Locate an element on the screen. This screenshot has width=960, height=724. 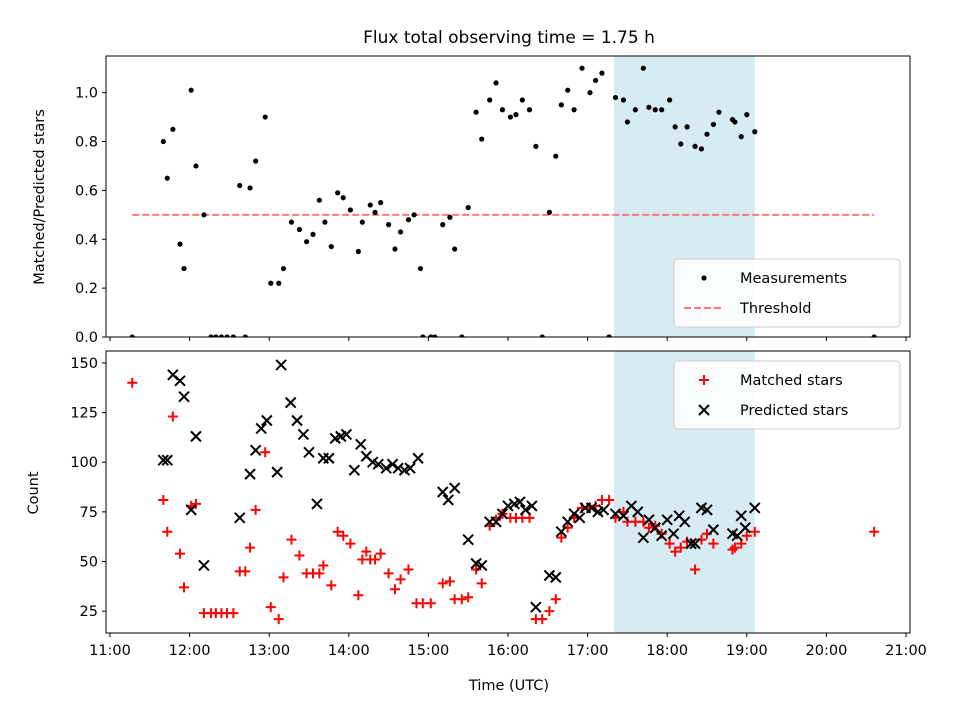
legend-symbol is located at coordinates (704, 410).